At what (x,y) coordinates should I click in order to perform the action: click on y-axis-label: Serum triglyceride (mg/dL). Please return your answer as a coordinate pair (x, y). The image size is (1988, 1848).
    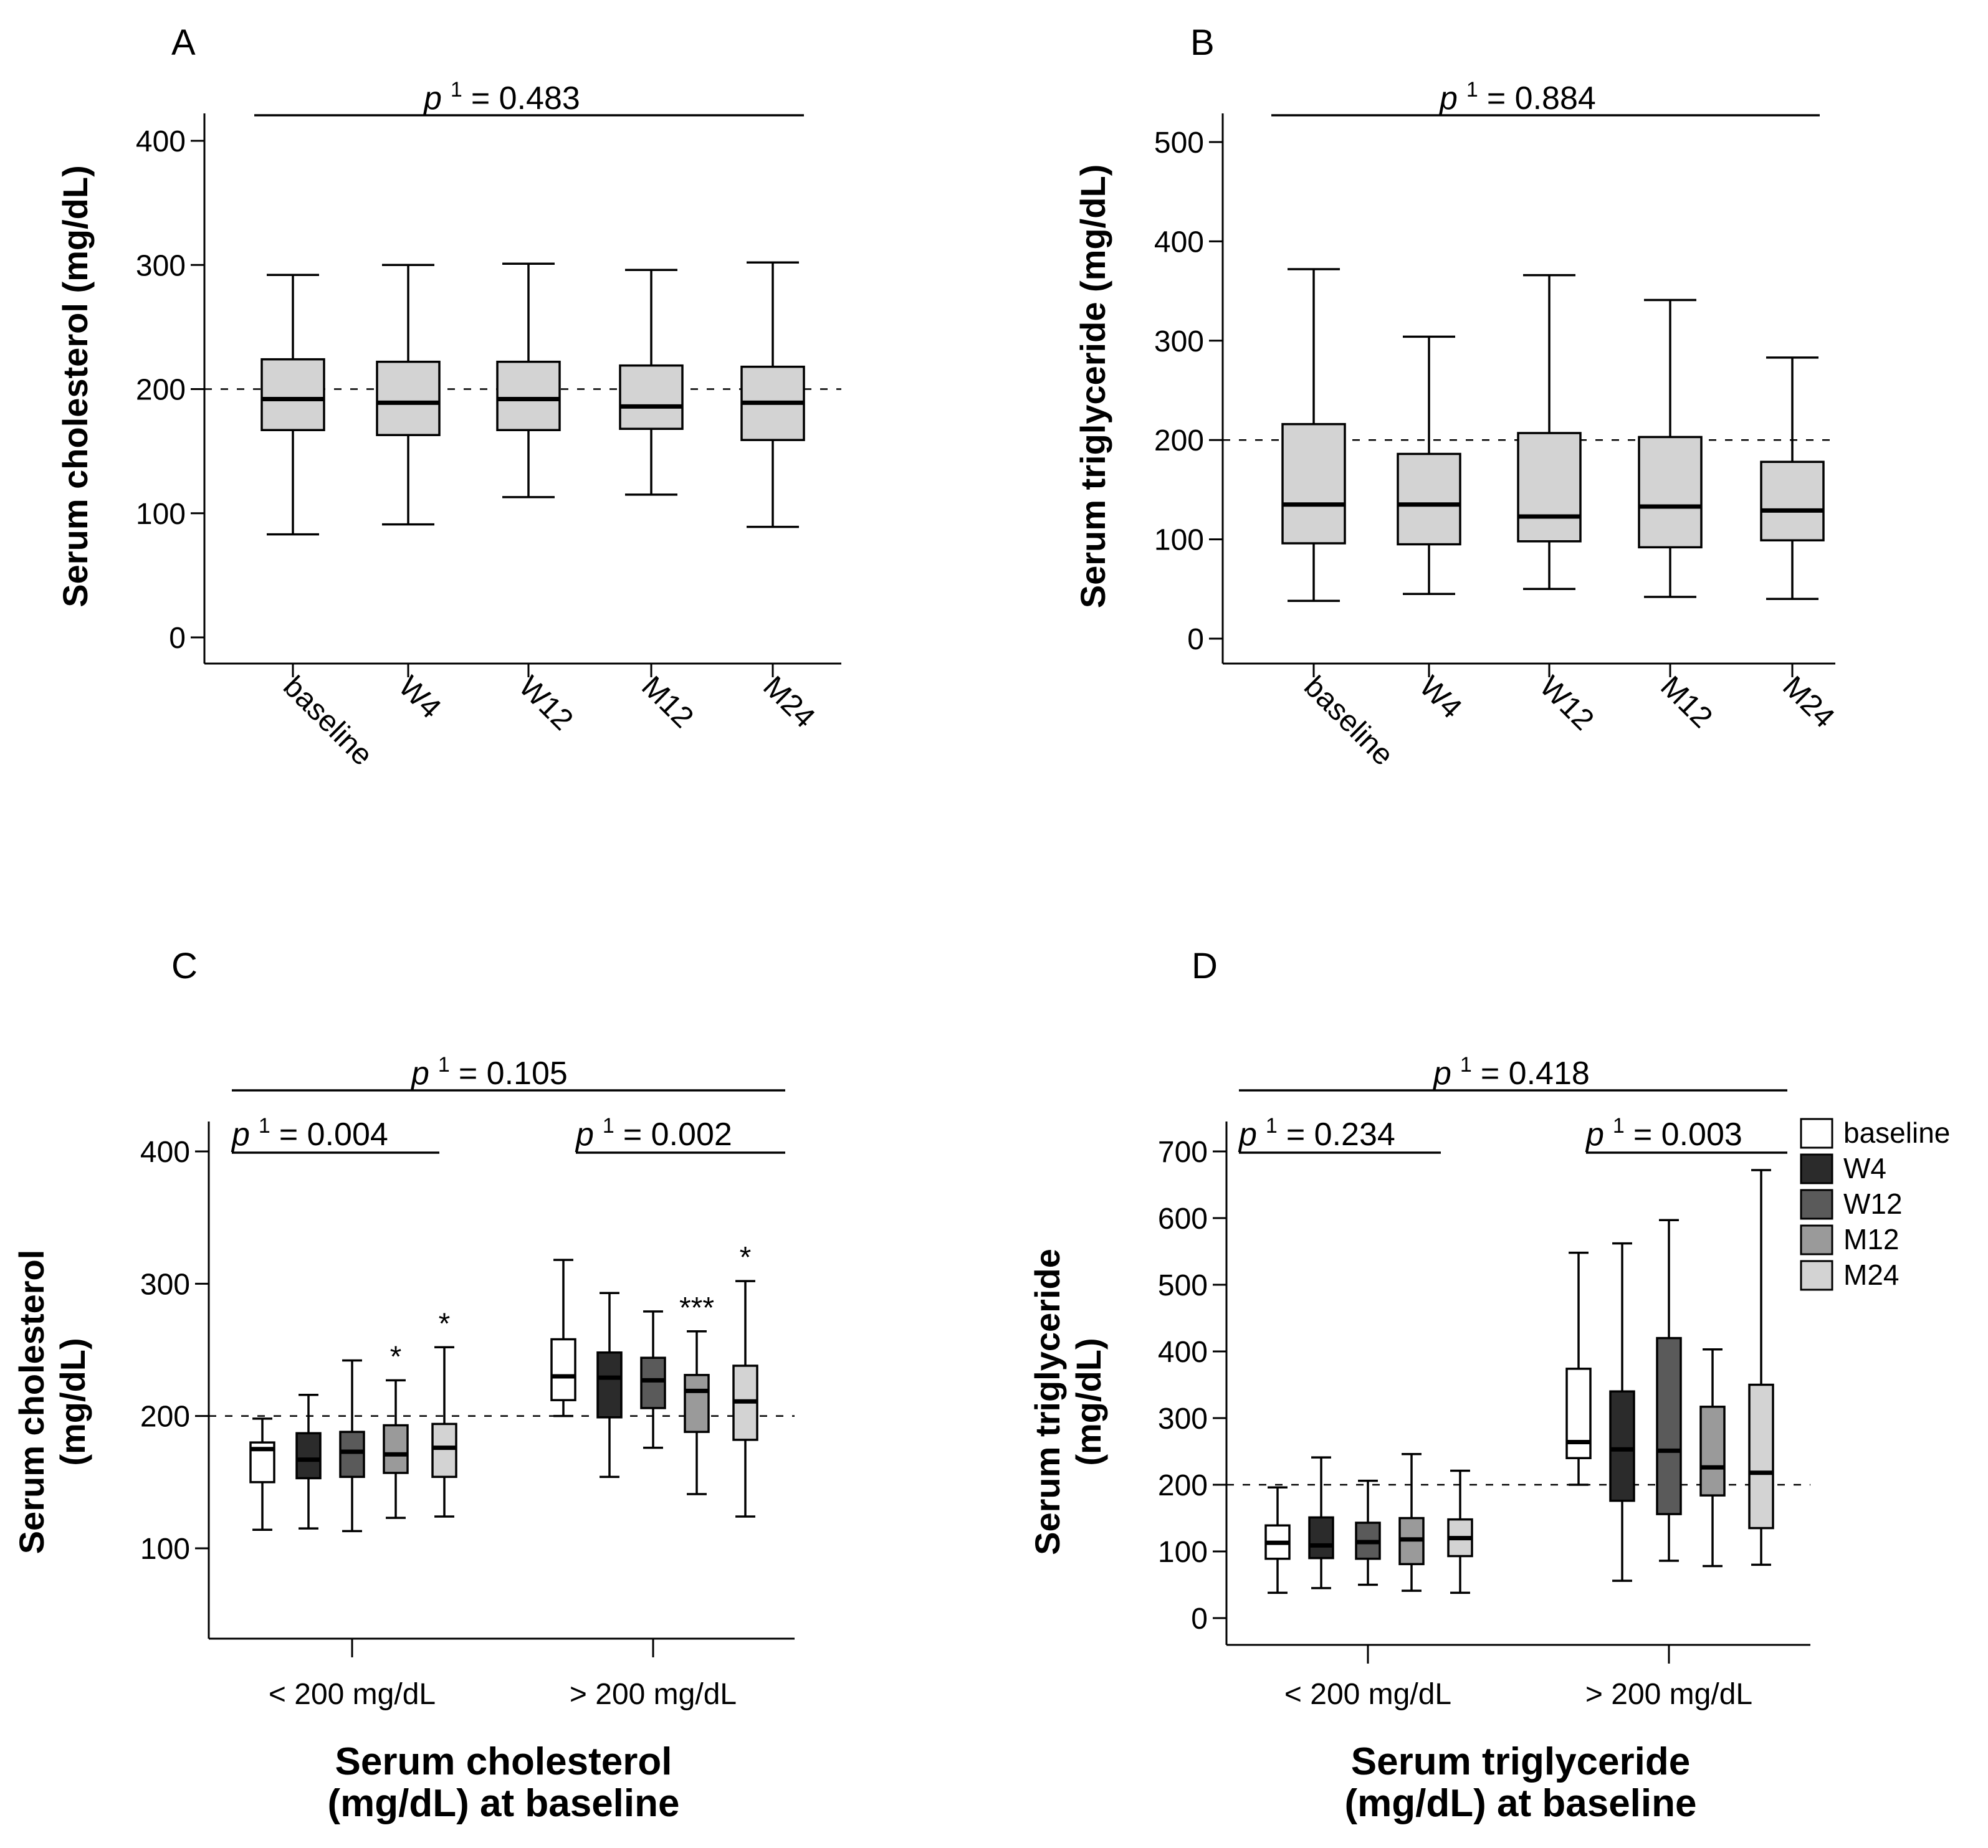
    Looking at the image, I should click on (1093, 386).